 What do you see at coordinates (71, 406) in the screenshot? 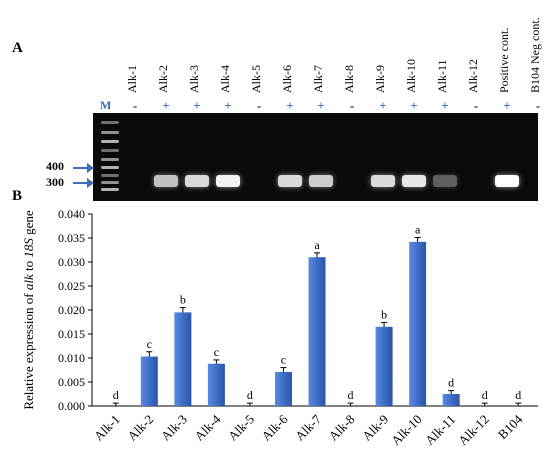
I see `y-tick-label: 0.000` at bounding box center [71, 406].